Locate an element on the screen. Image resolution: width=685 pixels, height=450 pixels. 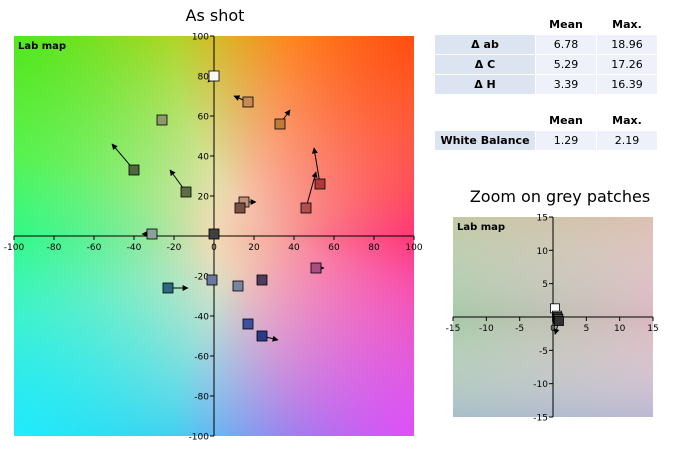
row-label: White Balance is located at coordinates (485, 140).